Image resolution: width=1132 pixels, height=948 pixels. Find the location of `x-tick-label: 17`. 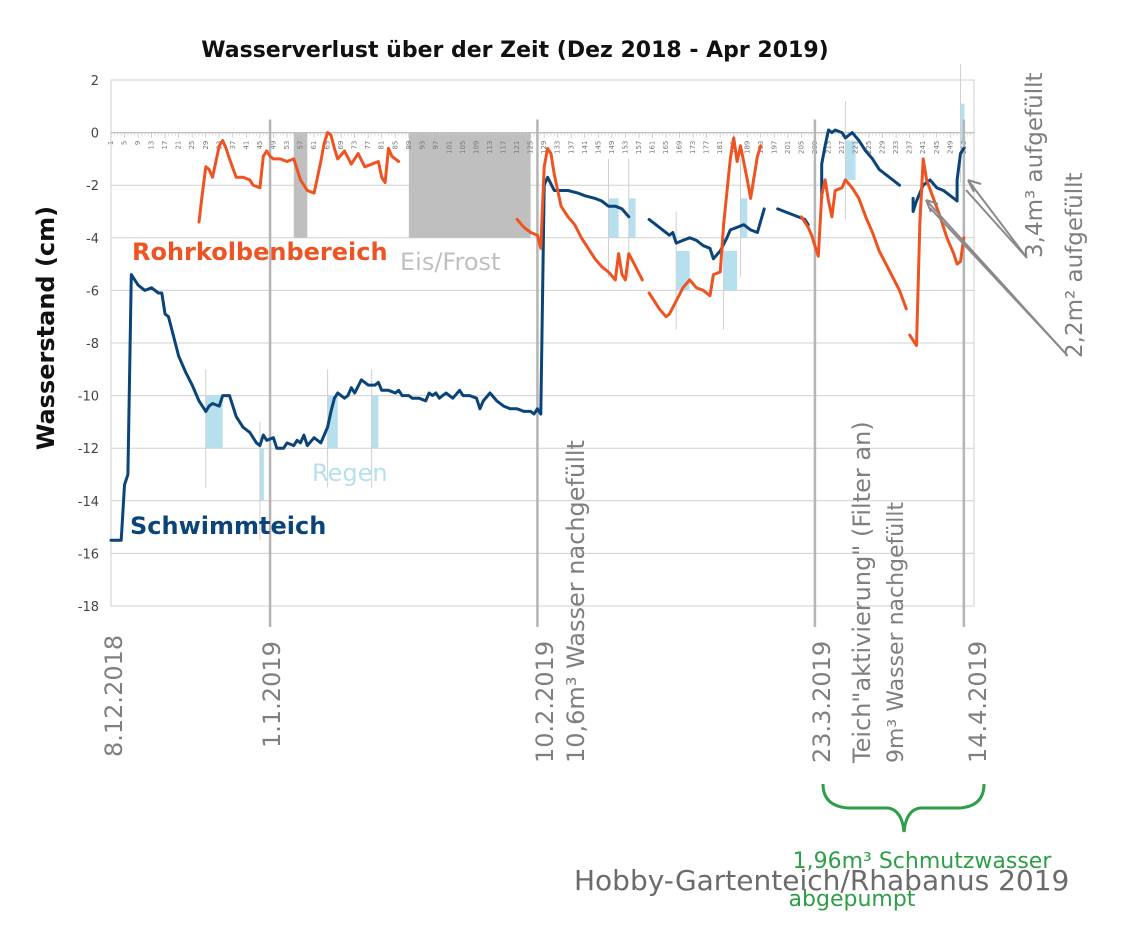

x-tick-label: 17 is located at coordinates (165, 145).